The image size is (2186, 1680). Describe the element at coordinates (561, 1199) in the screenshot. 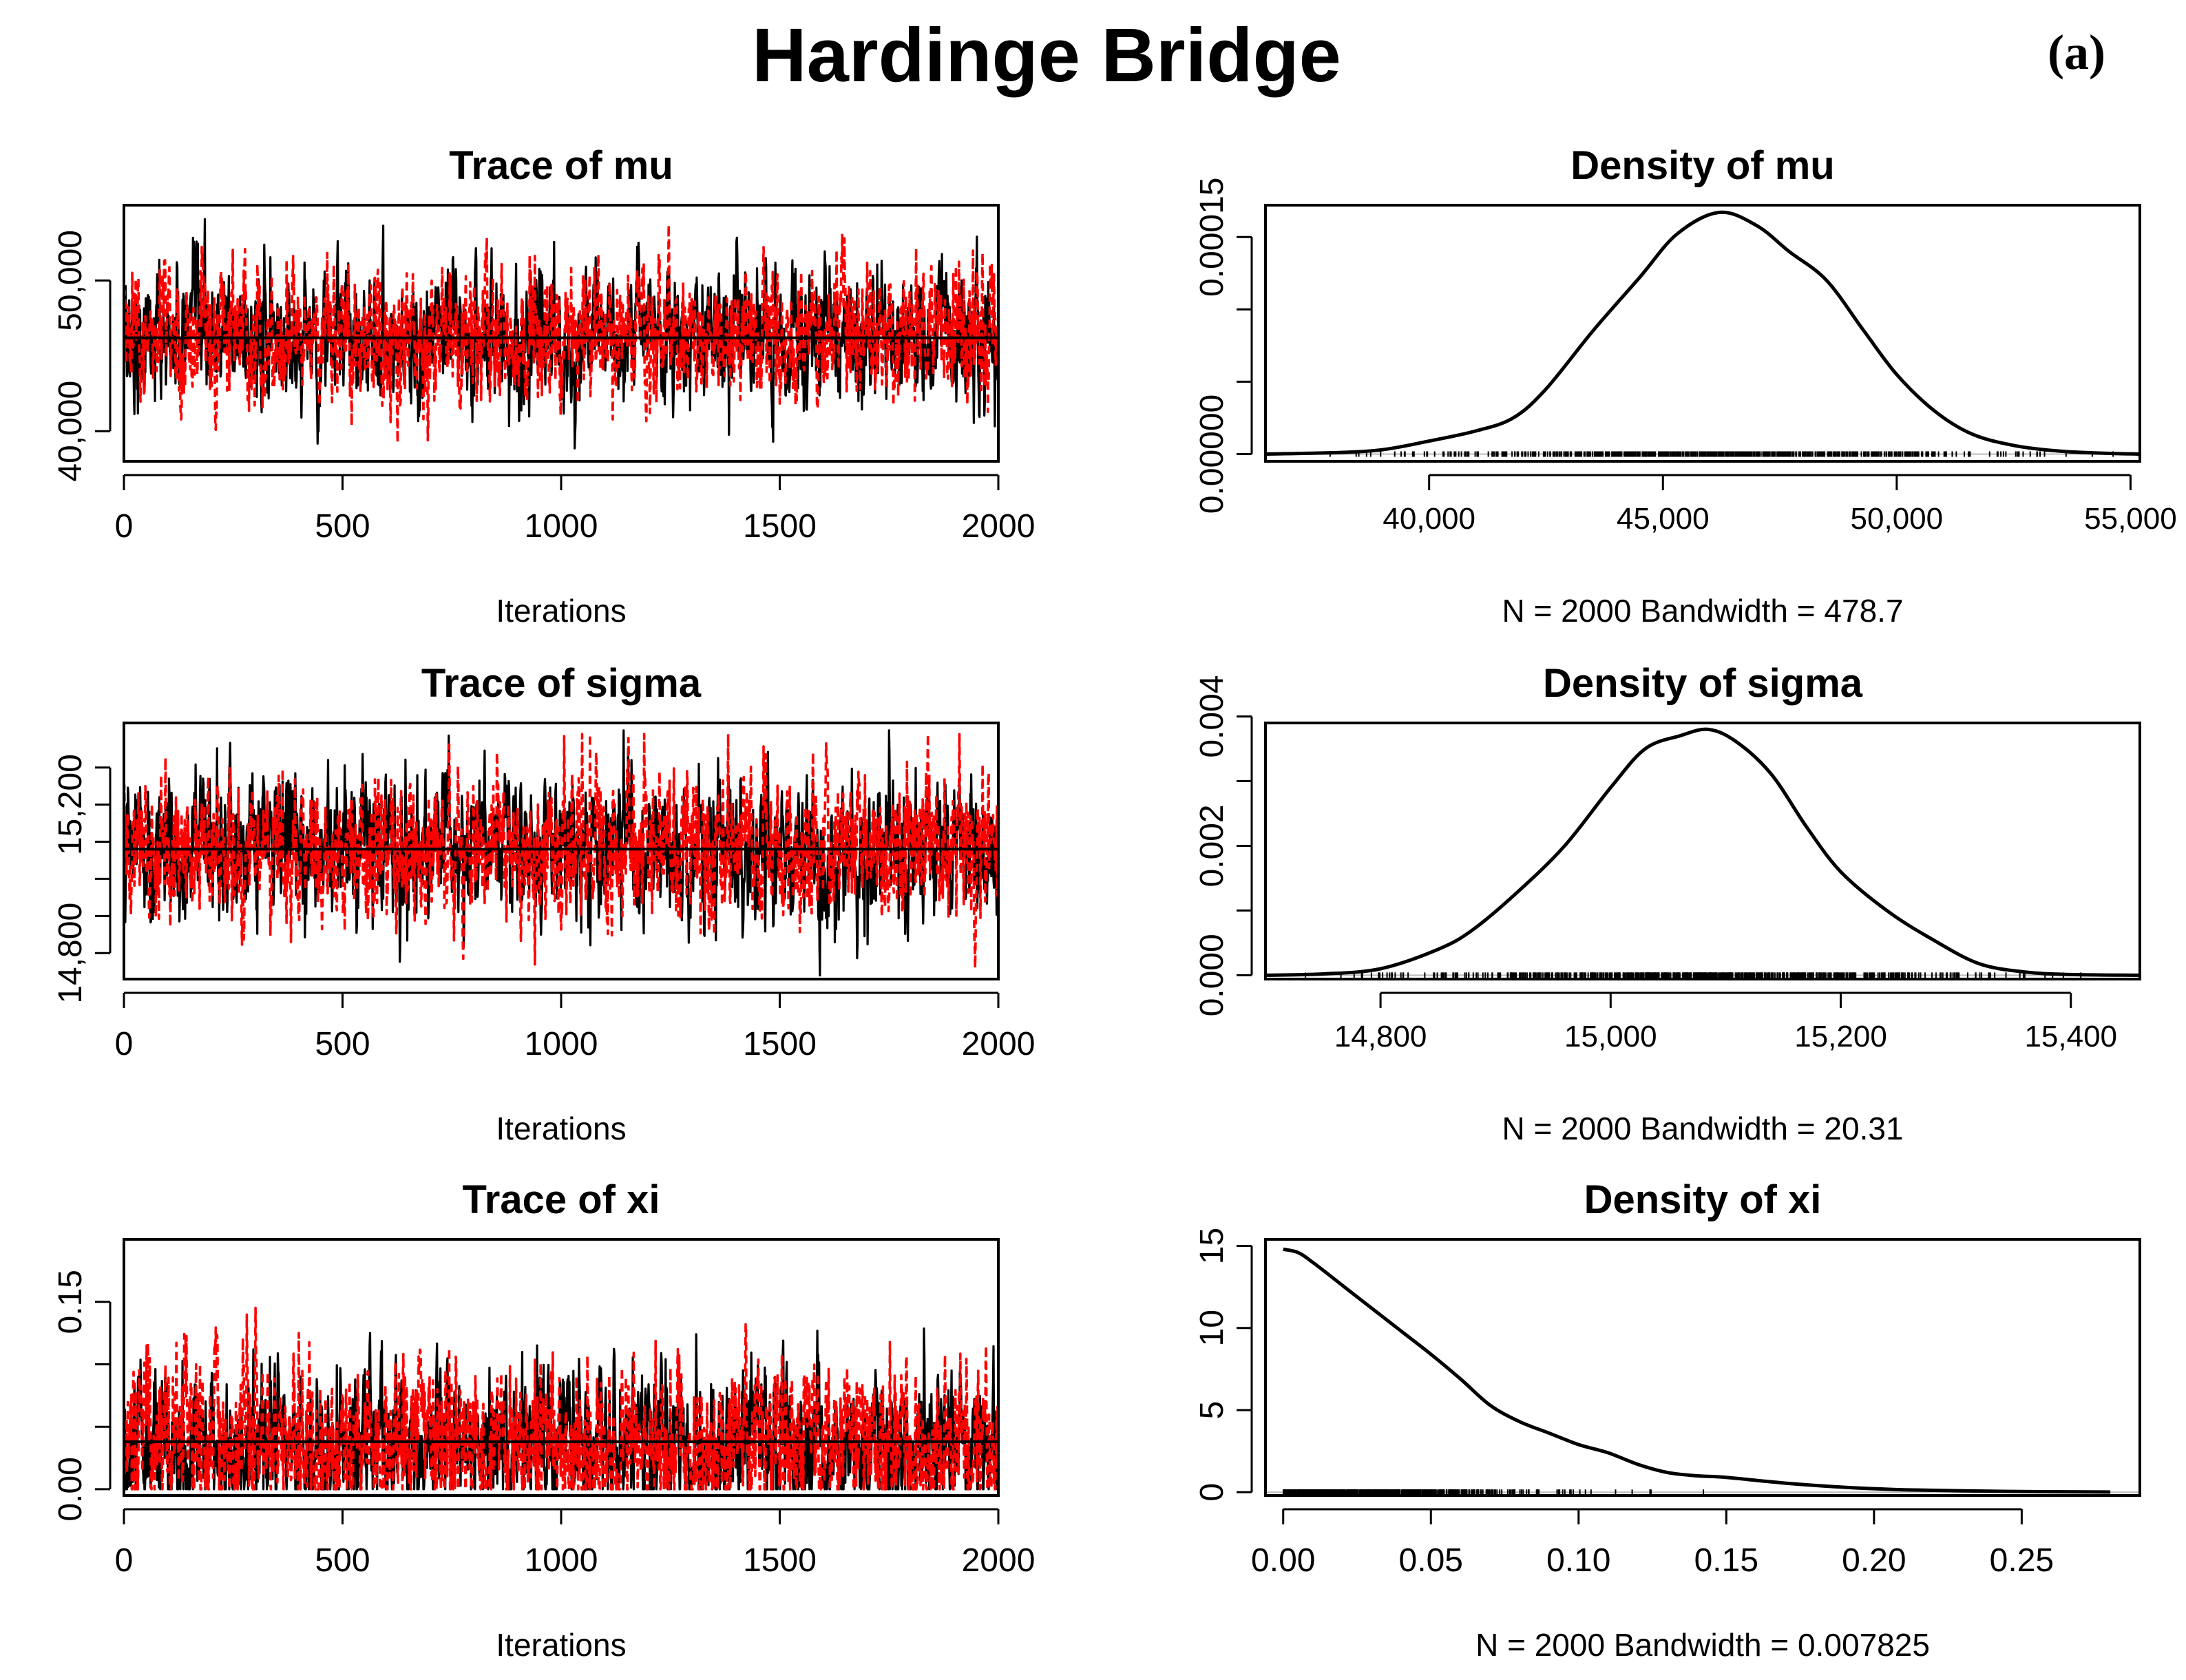

I see `panel-title: Trace of xi` at that location.